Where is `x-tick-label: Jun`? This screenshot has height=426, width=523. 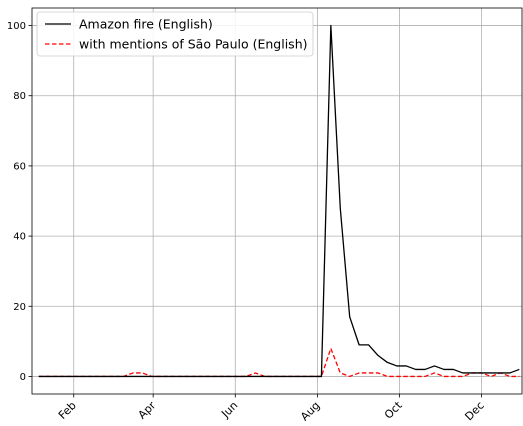
x-tick-label: Jun is located at coordinates (229, 410).